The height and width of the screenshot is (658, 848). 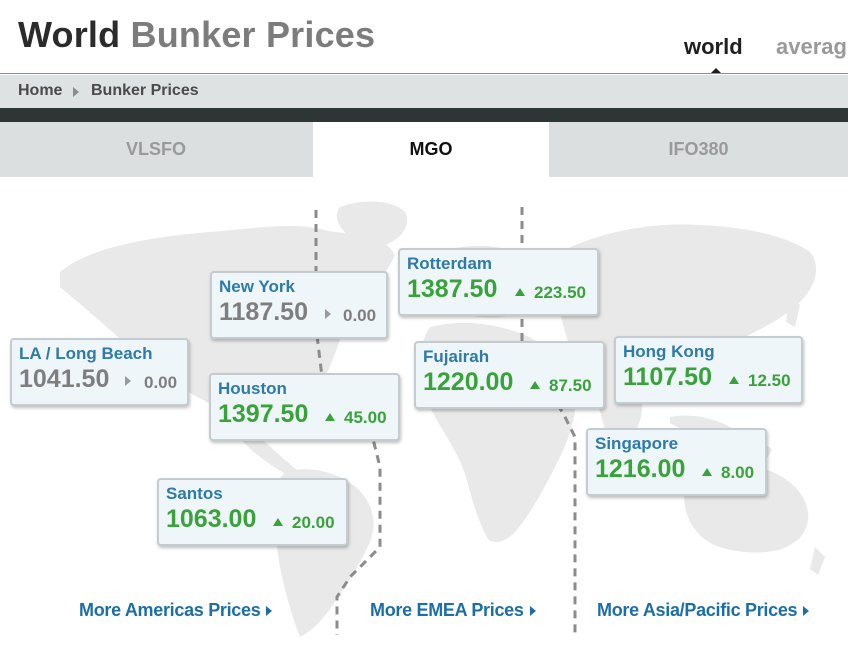 I want to click on port-price: 1107.50, so click(x=667, y=377).